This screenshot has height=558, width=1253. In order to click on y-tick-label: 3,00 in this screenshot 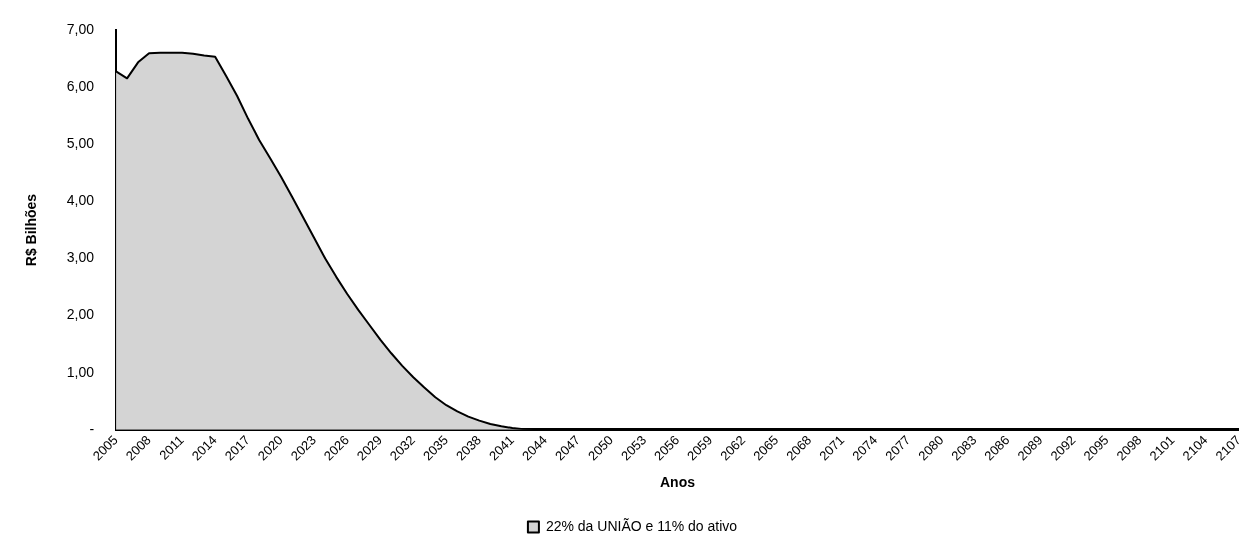, I will do `click(80, 257)`.